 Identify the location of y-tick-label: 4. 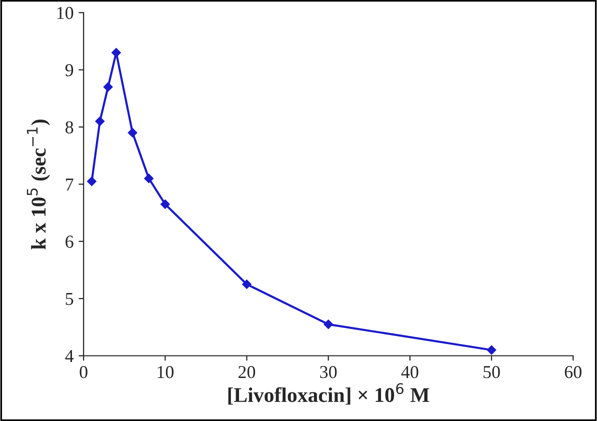
(69, 356).